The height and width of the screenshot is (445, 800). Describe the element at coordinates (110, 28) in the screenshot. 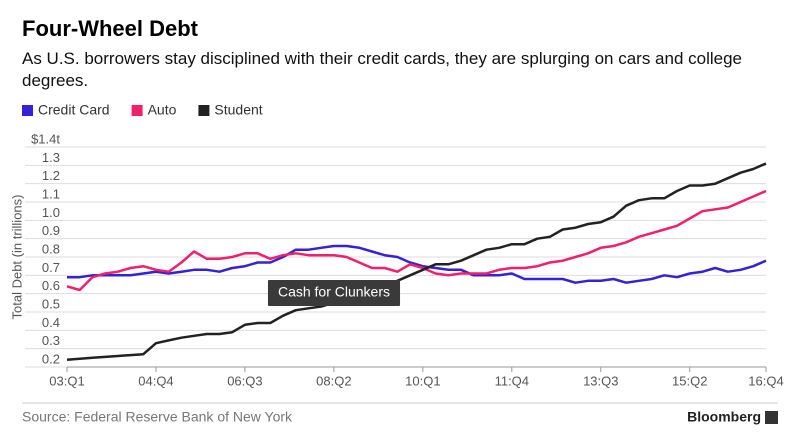

I see `chart-title: Four-Wheel Debt` at that location.